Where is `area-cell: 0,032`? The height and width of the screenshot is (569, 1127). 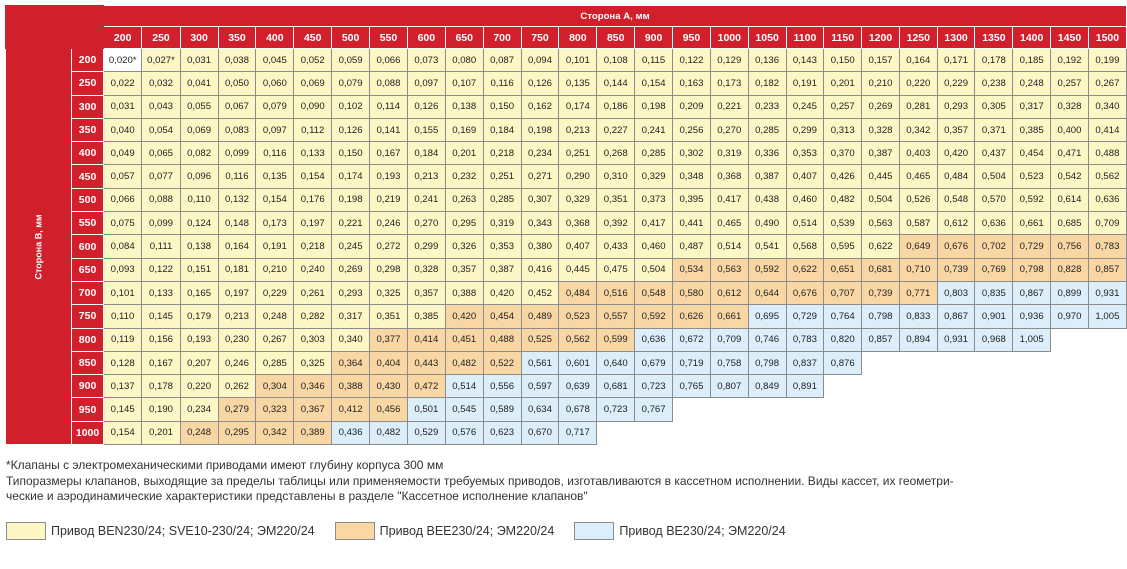 area-cell: 0,032 is located at coordinates (161, 83).